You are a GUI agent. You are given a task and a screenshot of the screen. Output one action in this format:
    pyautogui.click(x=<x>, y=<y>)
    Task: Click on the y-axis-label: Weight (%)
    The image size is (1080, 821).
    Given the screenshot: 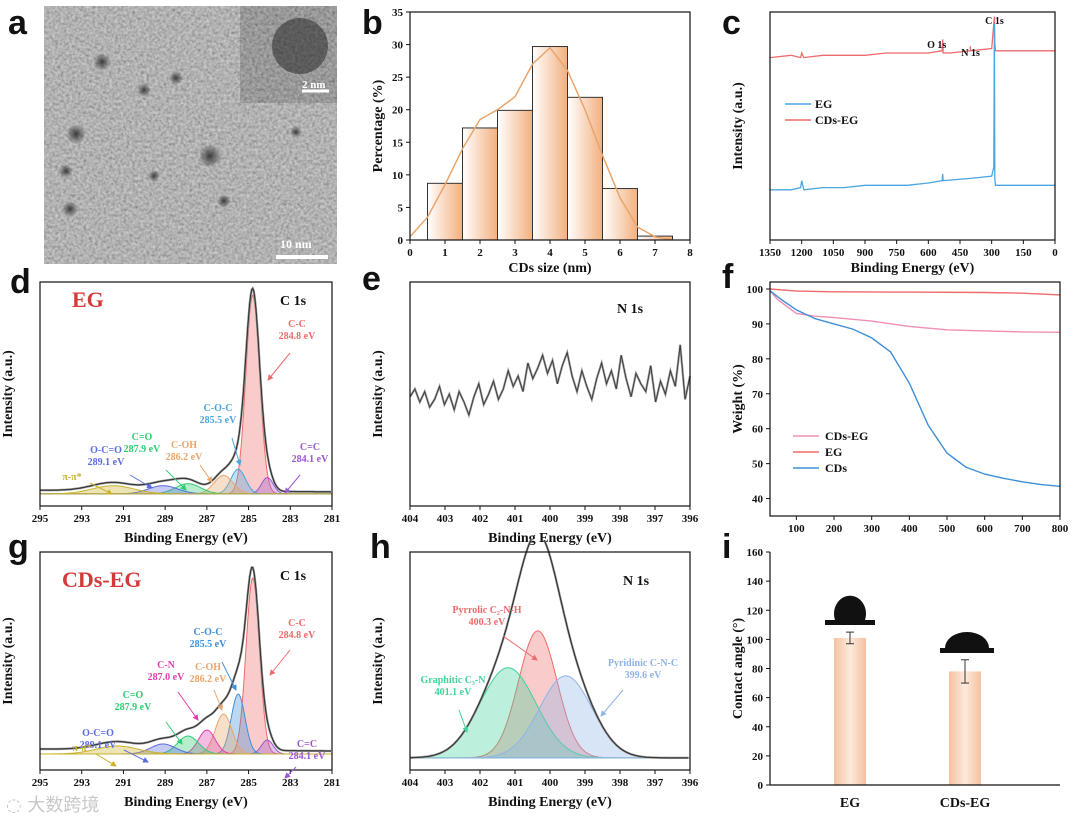 What is the action you would take?
    pyautogui.click(x=738, y=399)
    